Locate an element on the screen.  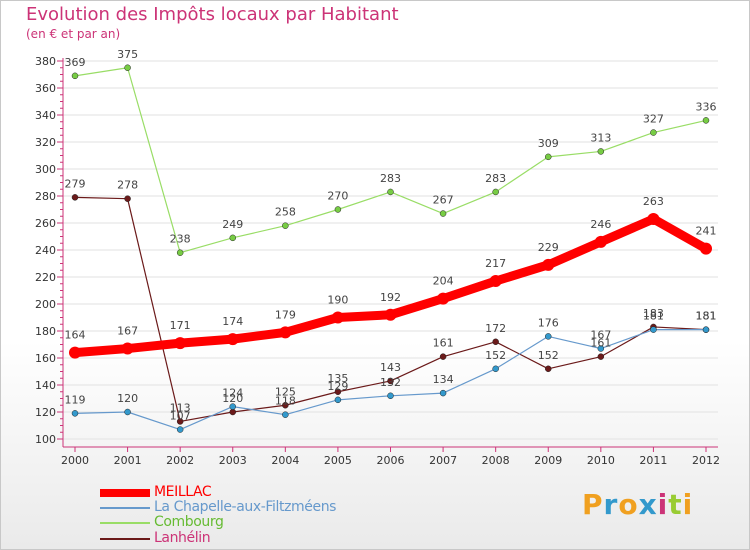
data-label: 249 is located at coordinates (232, 224).